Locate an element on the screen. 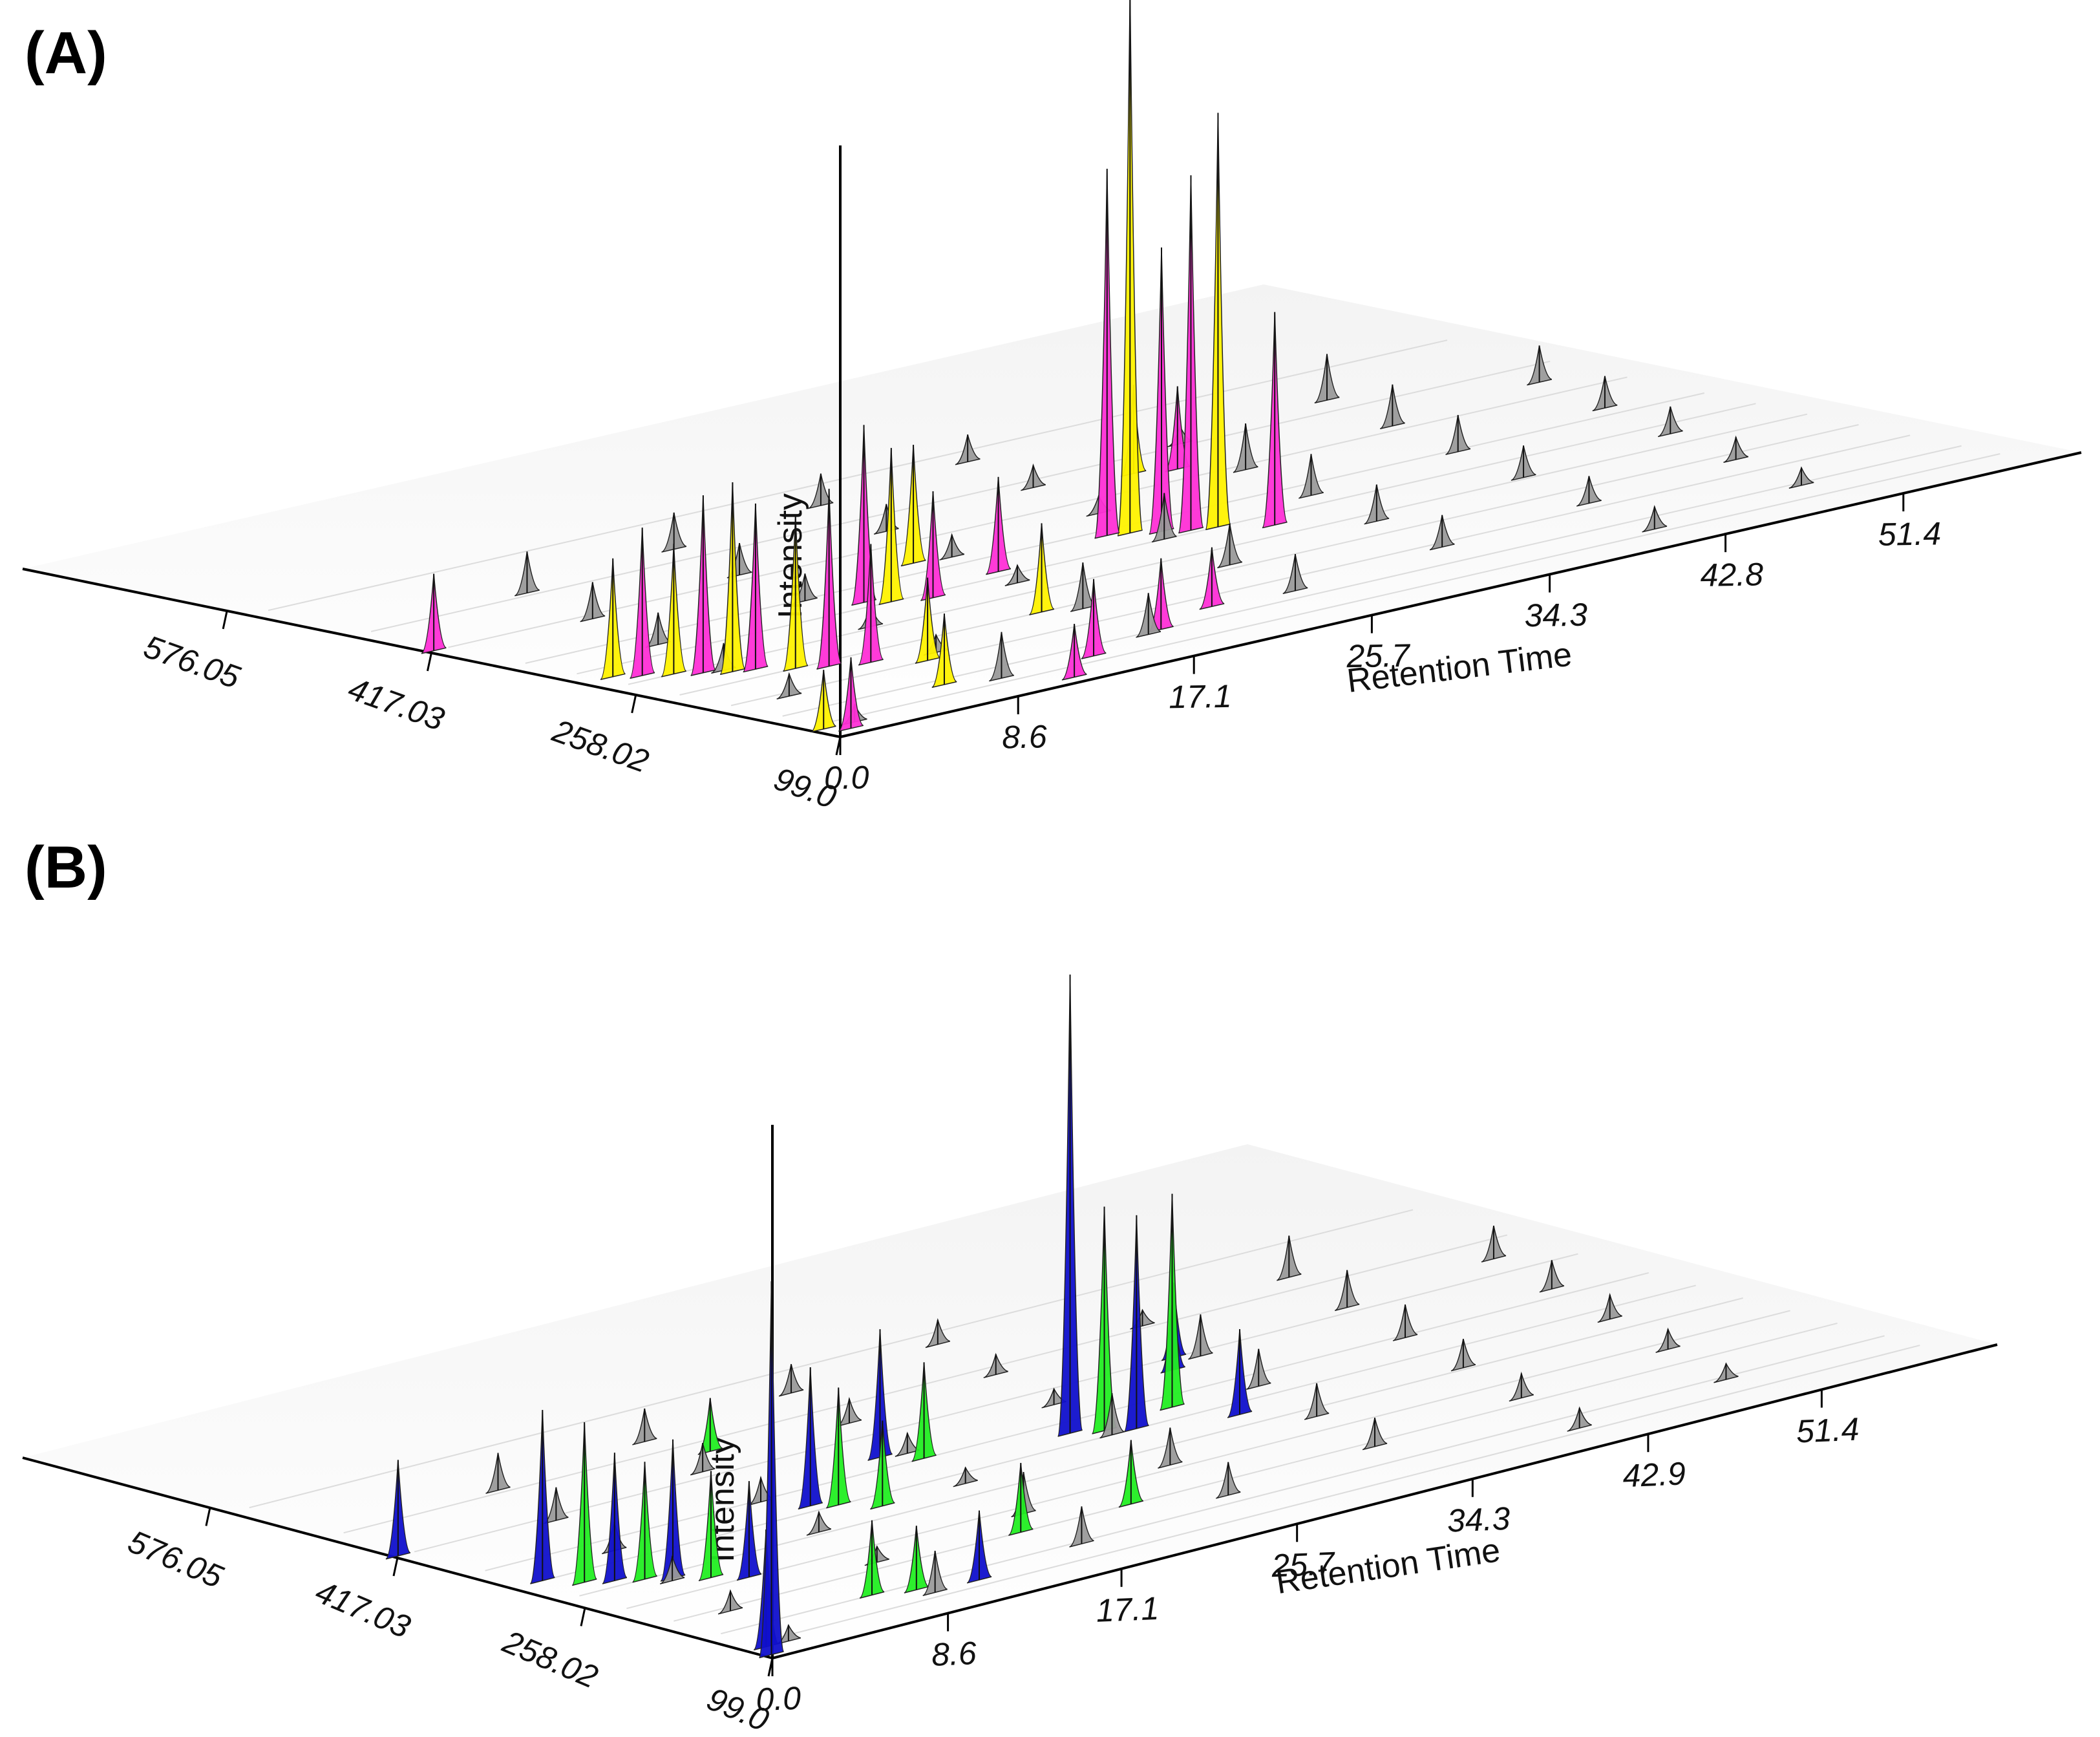 The width and height of the screenshot is (2100, 1737). mz-axis is located at coordinates (432, 653).